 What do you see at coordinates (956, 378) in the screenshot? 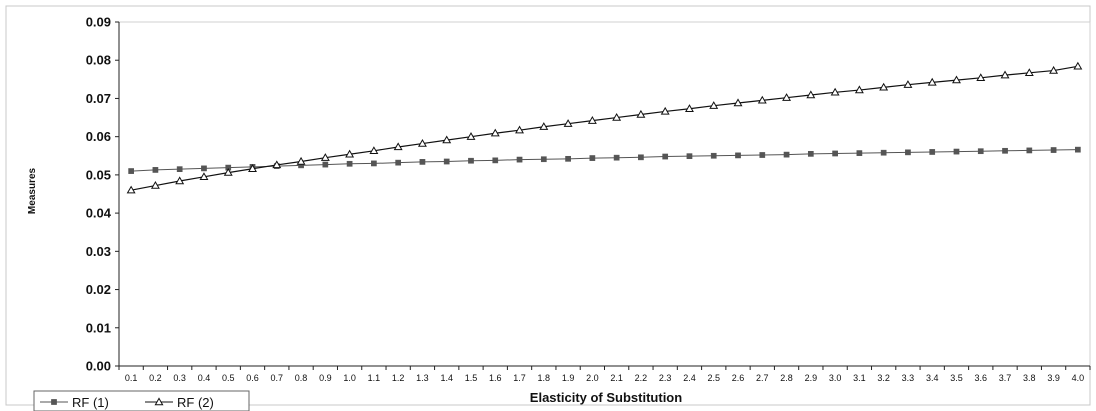
I see `x-tick-label: 3.5` at bounding box center [956, 378].